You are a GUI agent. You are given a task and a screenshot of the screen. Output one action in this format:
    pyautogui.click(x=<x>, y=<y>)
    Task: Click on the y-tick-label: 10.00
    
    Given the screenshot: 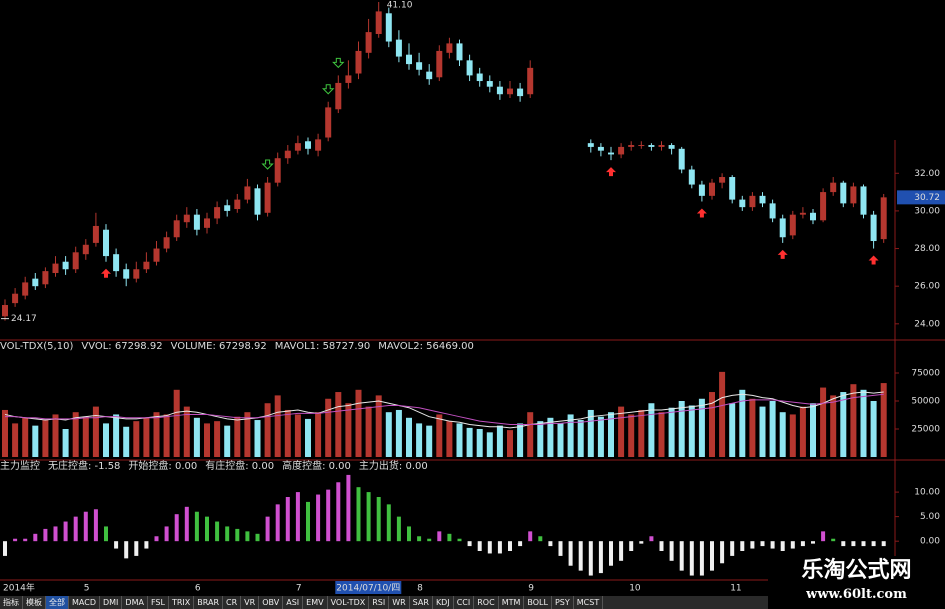 What is the action you would take?
    pyautogui.click(x=927, y=493)
    